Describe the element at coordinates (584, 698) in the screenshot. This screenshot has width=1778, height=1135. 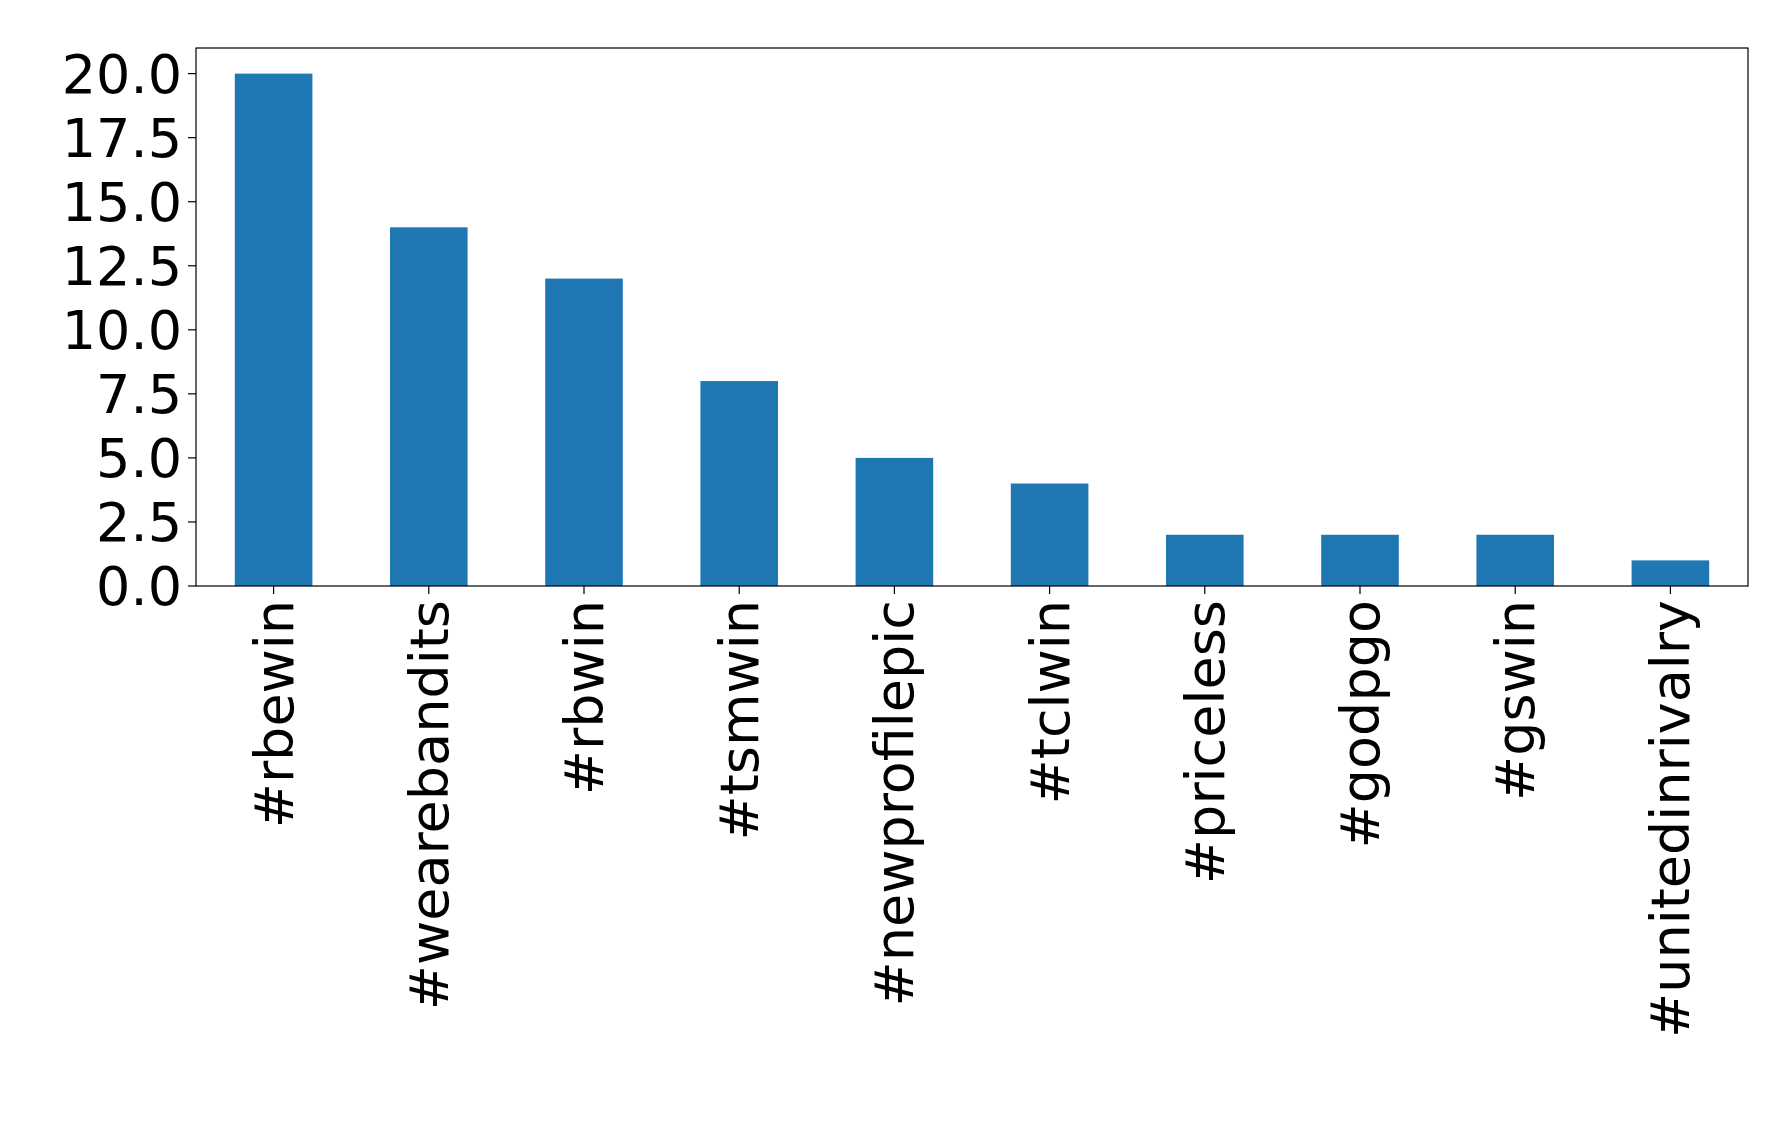
I see `x-tick-label: #rbwin` at that location.